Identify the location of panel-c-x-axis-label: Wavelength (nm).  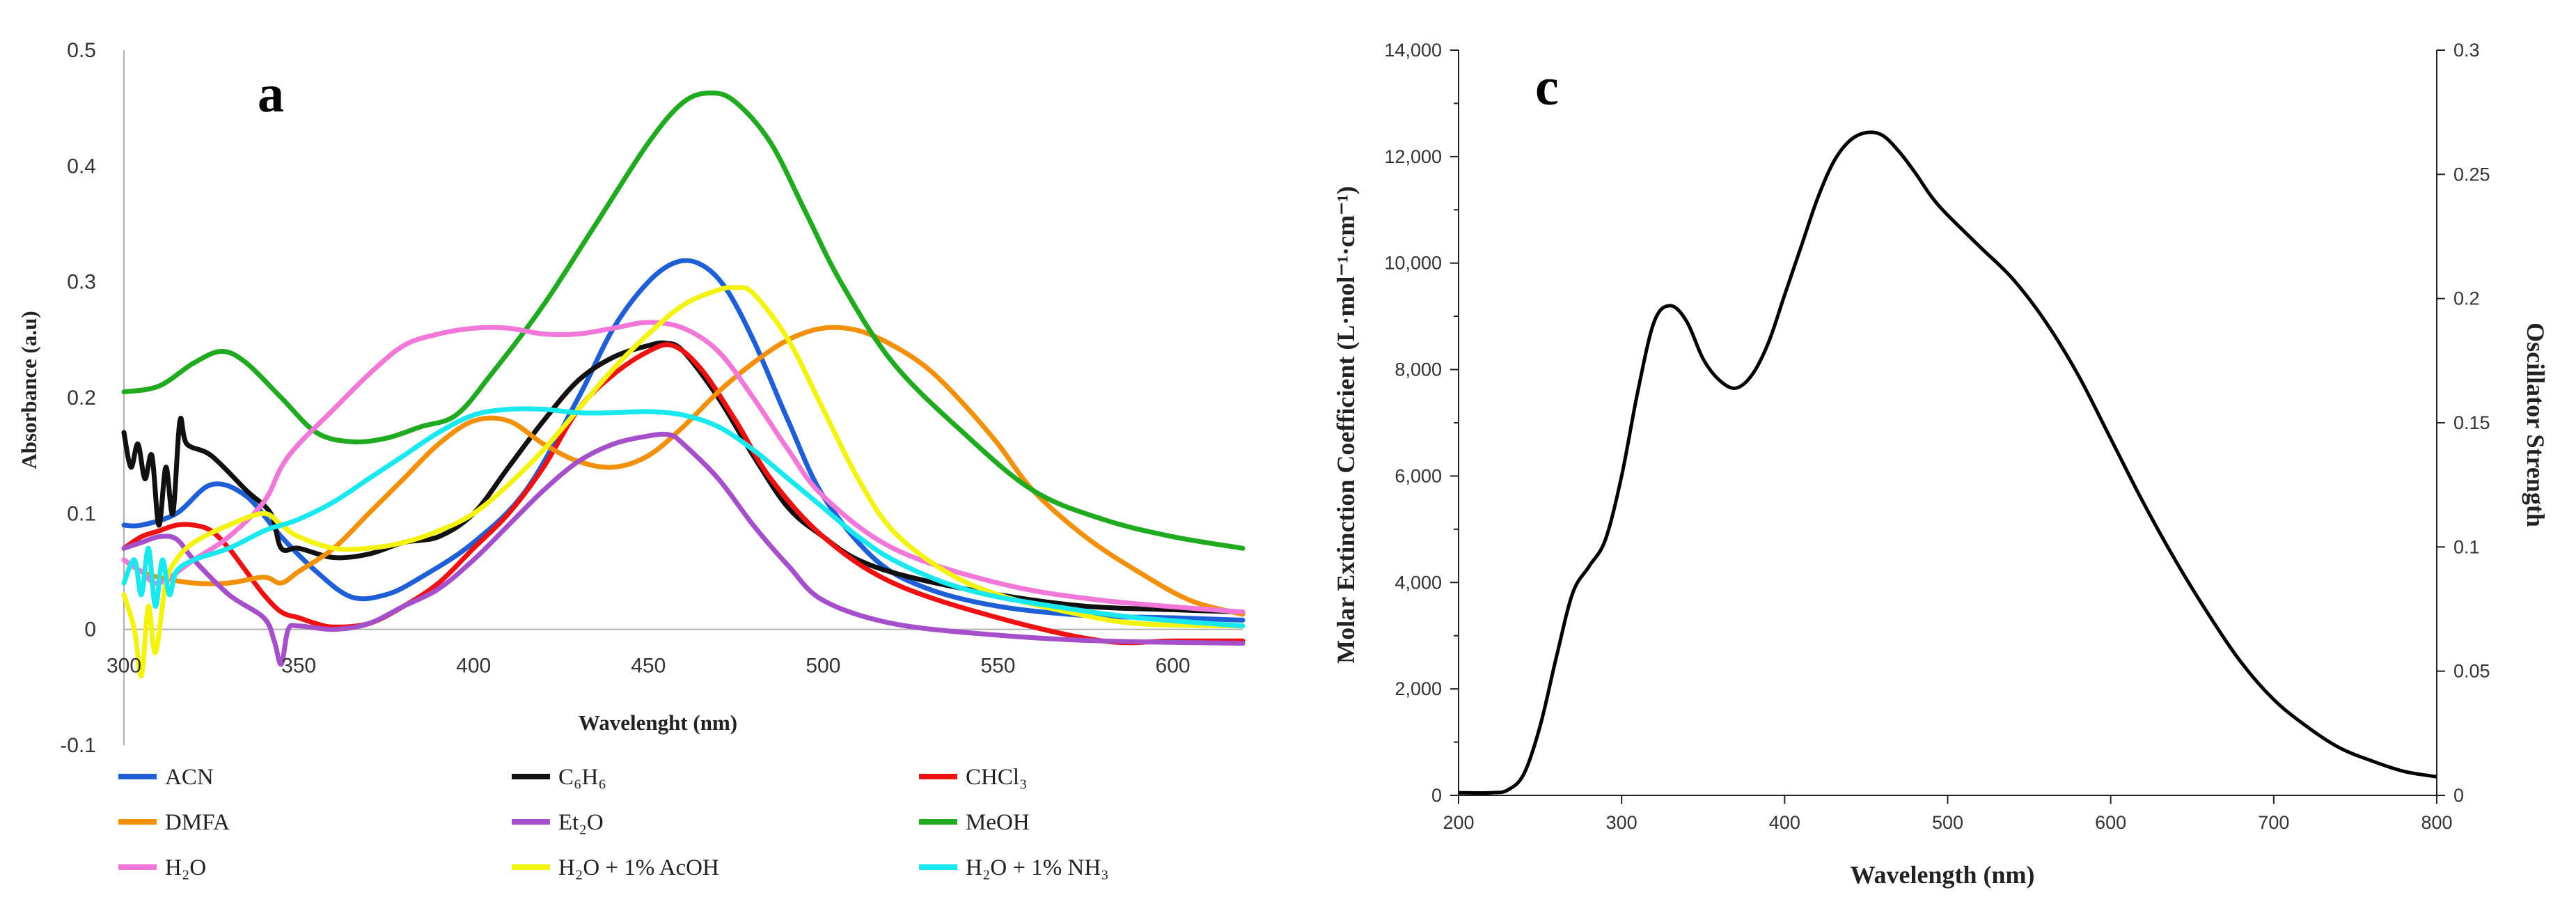
(1943, 875).